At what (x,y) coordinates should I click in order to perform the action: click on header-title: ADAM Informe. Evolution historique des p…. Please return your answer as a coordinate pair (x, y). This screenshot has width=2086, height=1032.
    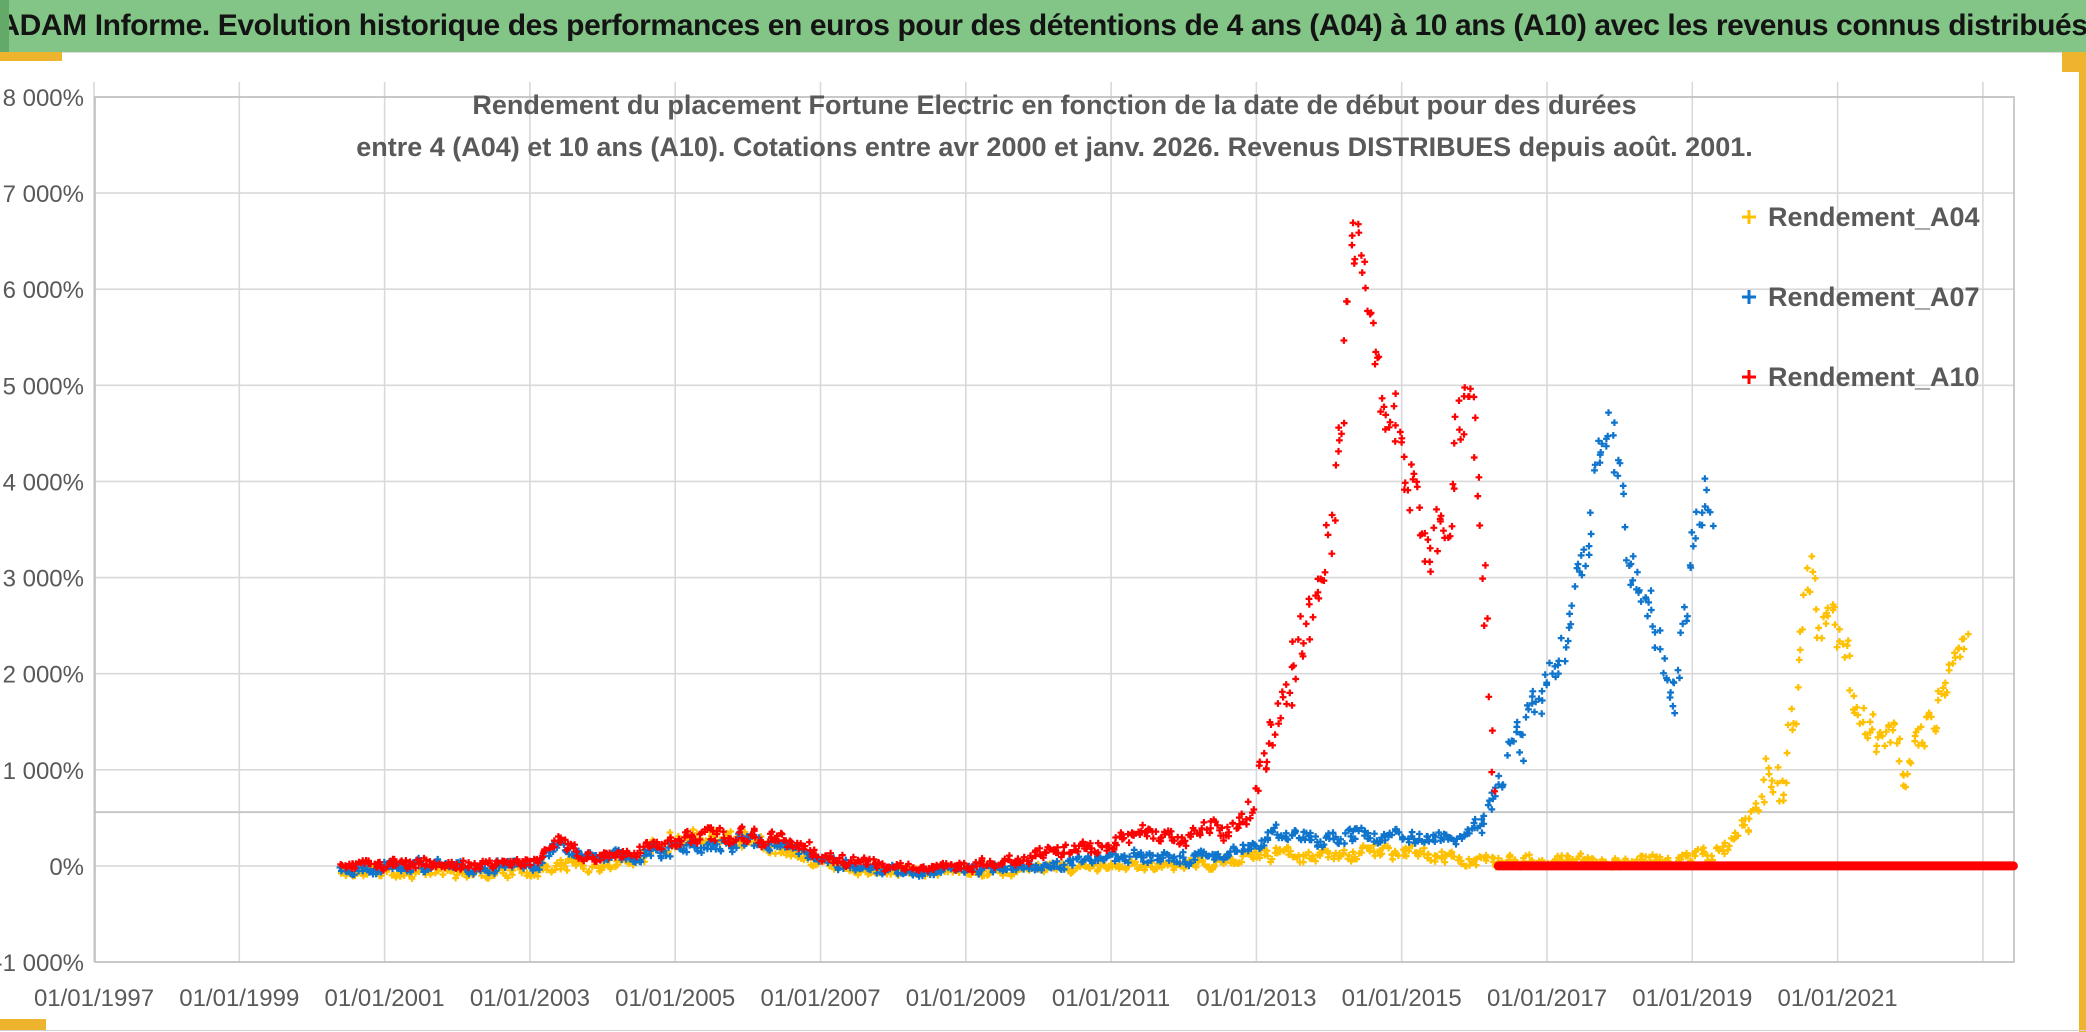
    Looking at the image, I should click on (1043, 25).